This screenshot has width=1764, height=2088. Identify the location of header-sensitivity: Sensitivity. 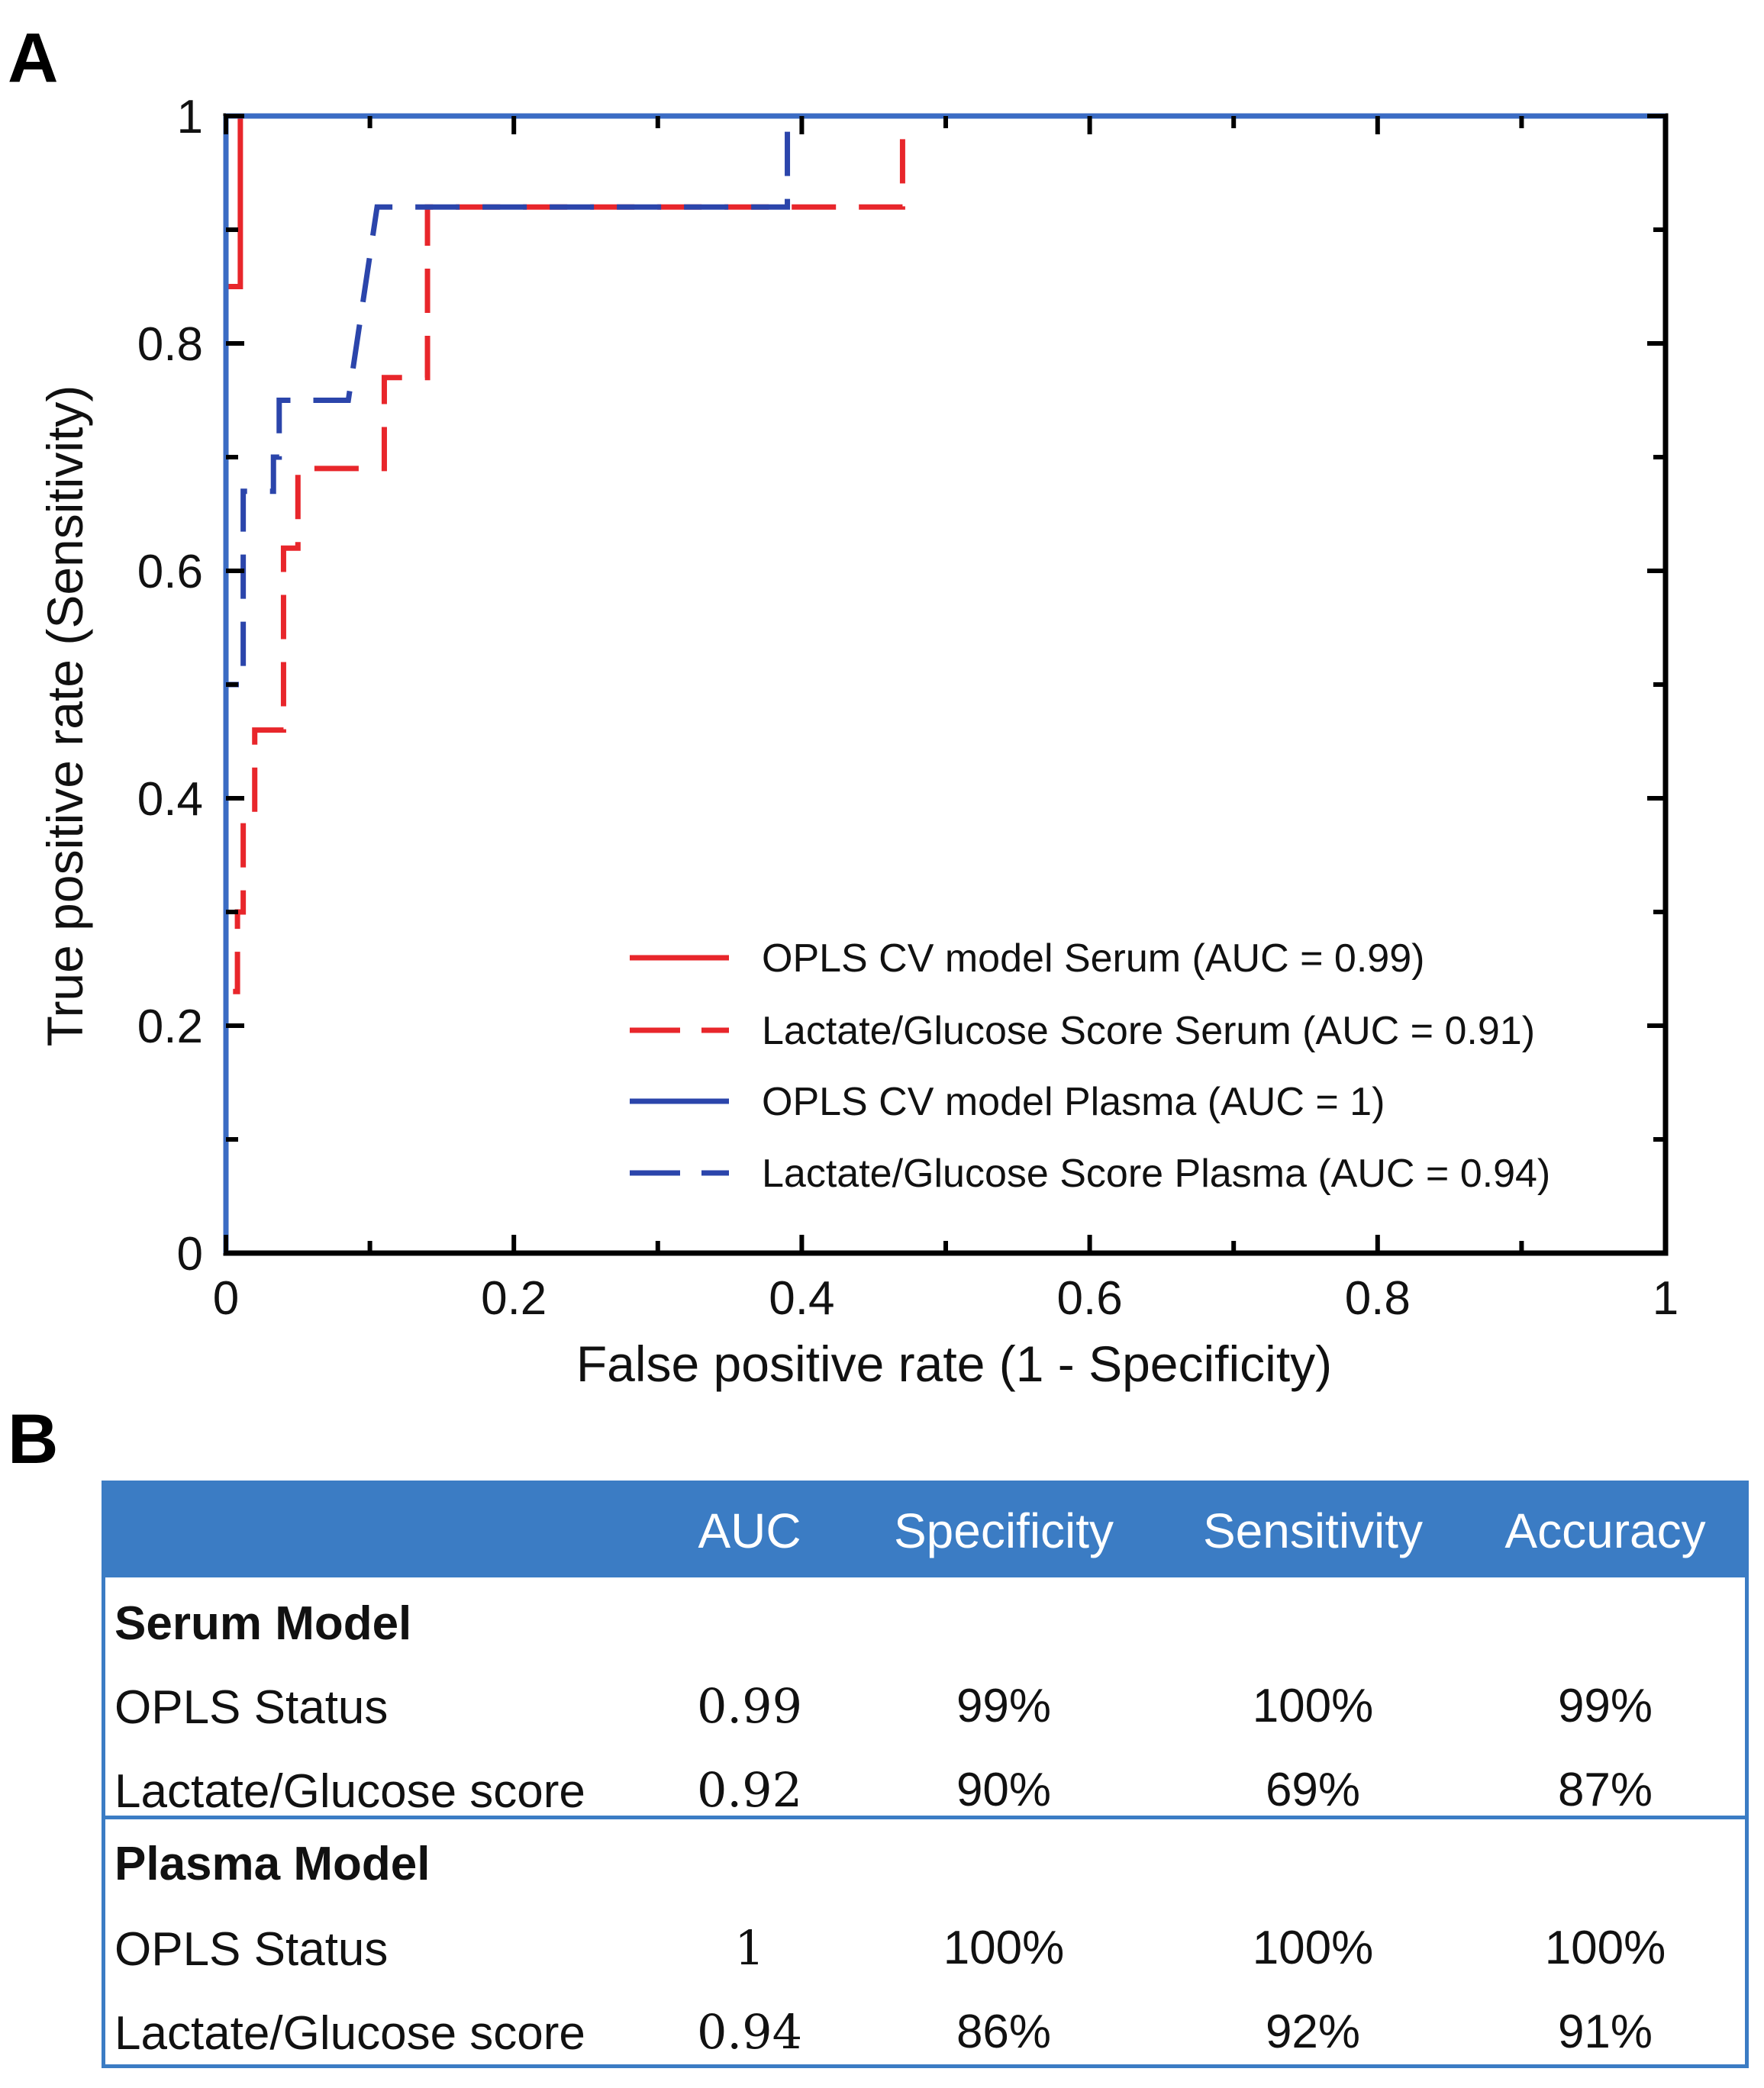
(1313, 1530).